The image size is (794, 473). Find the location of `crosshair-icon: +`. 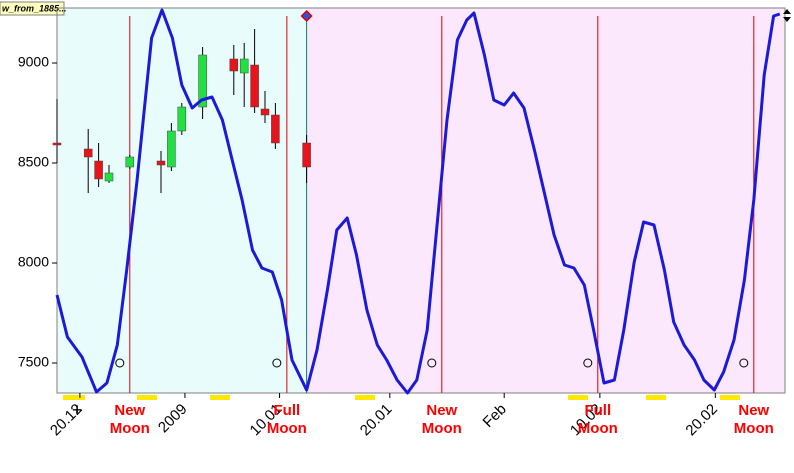

crosshair-icon: + is located at coordinates (77, 410).